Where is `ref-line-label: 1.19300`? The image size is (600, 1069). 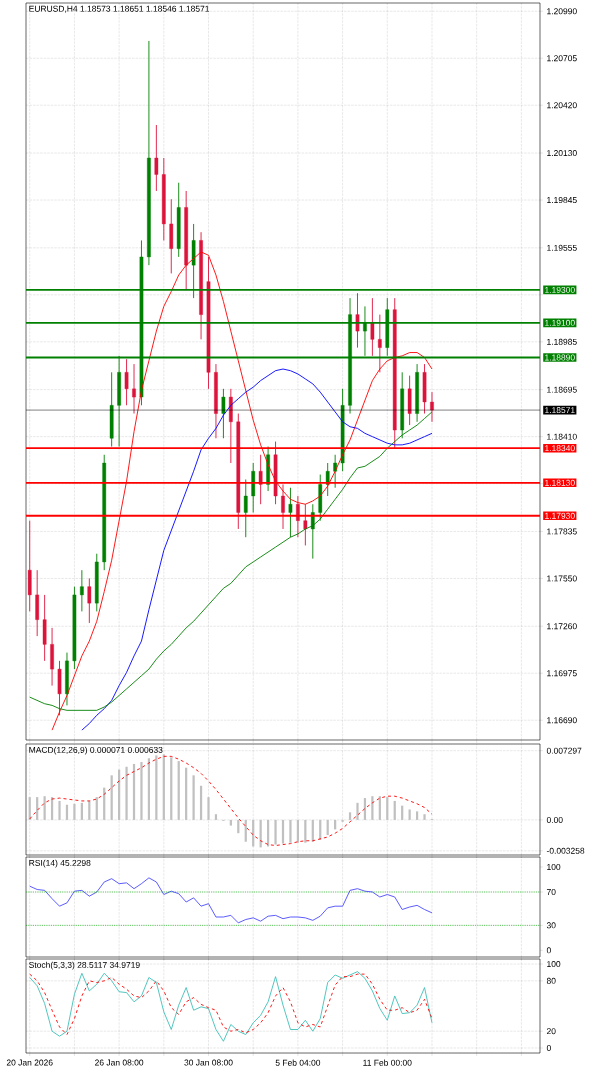
ref-line-label: 1.19300 is located at coordinates (560, 289).